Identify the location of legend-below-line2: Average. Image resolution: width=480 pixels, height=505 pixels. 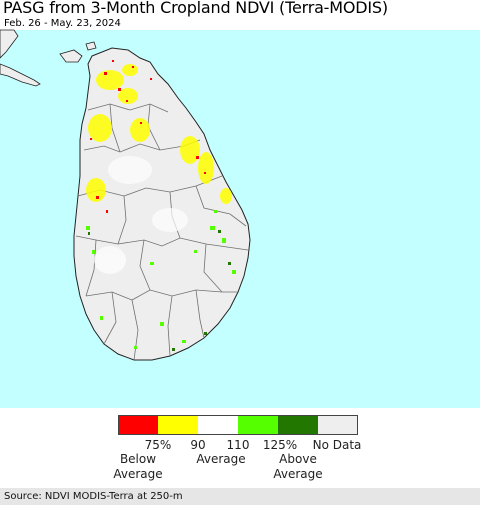
(138, 474).